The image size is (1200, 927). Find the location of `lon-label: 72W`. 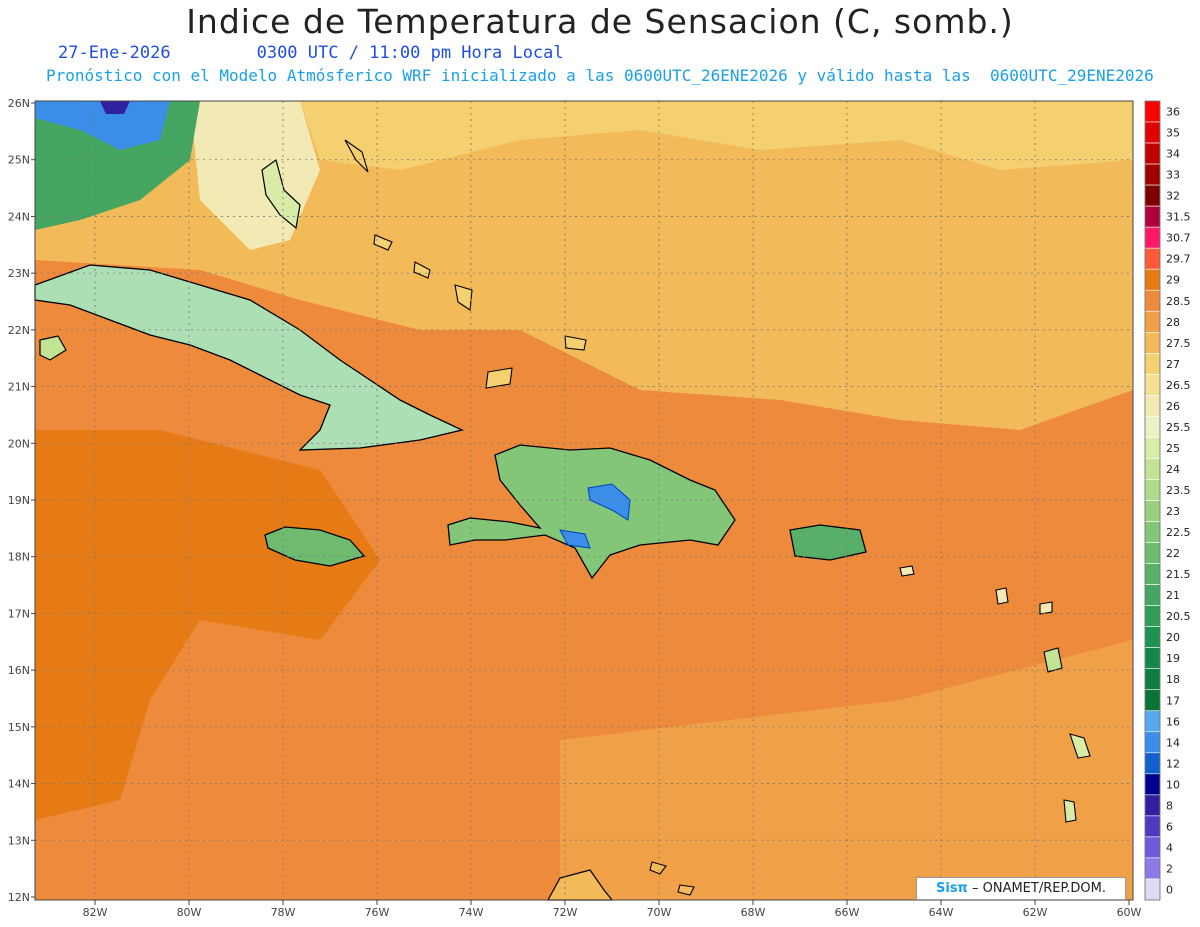

lon-label: 72W is located at coordinates (565, 912).